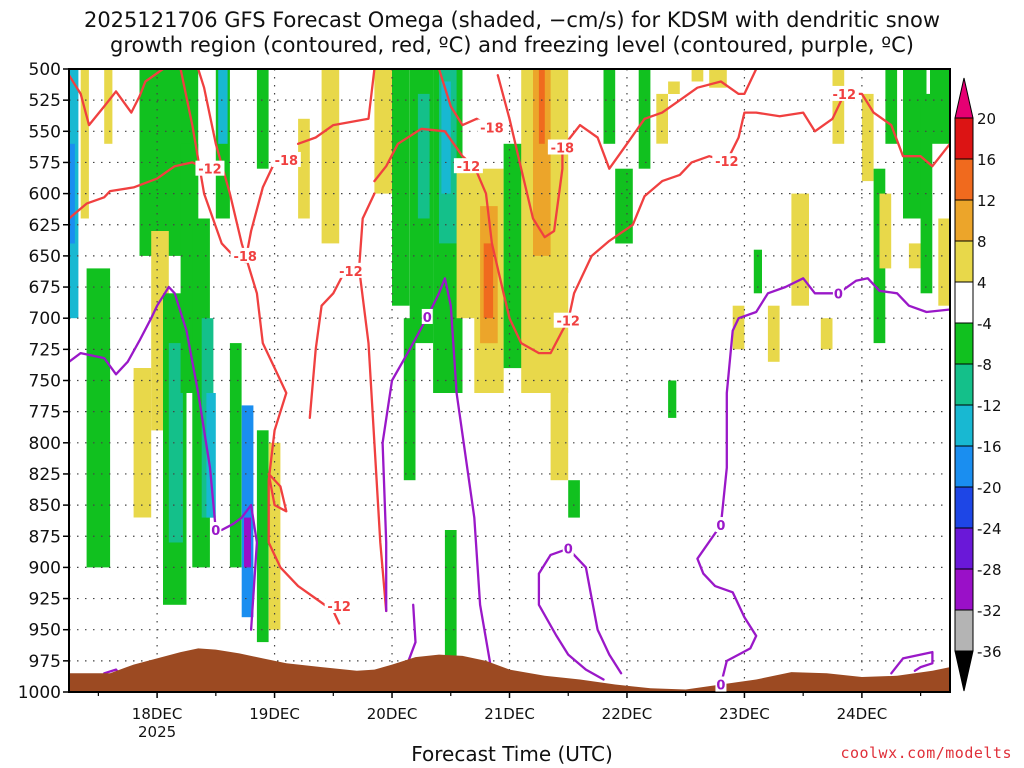  What do you see at coordinates (45, 537) in the screenshot?
I see `y-tick-label: 875` at bounding box center [45, 537].